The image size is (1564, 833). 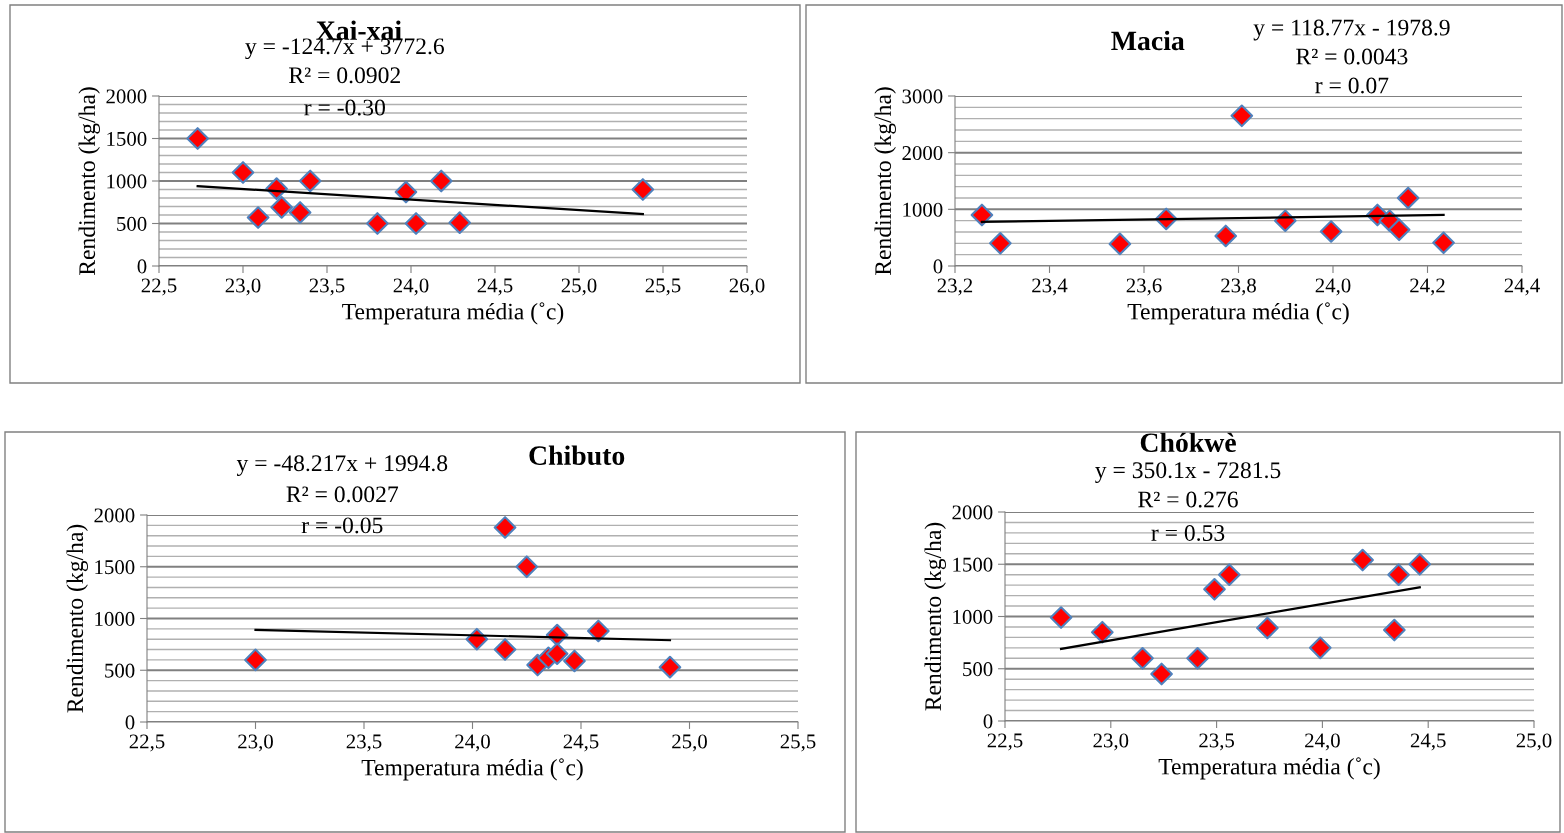 I want to click on text: R² = 0.0027, so click(x=342, y=494).